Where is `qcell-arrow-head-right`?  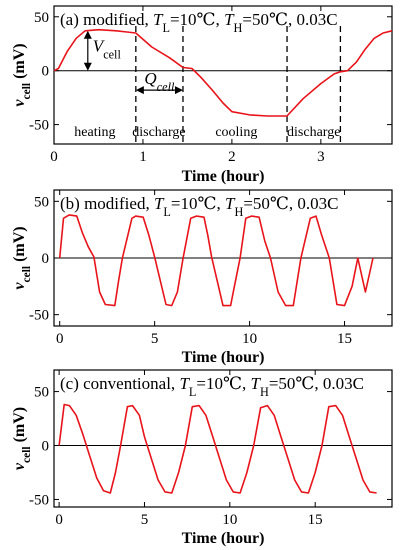 qcell-arrow-head-right is located at coordinates (178, 90).